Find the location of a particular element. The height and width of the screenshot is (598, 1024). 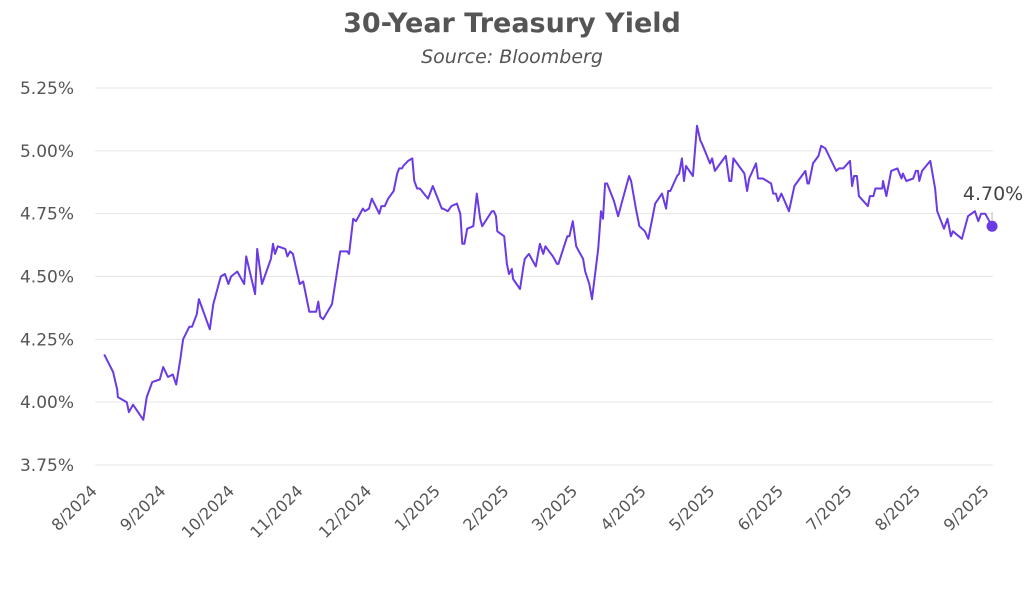

x-tick-label: 2/2025 is located at coordinates (485, 507).